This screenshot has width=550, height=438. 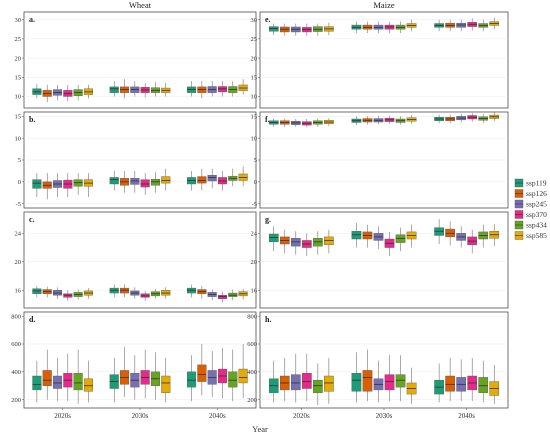 I want to click on facet-strips: Wheat Maize, so click(x=262, y=5).